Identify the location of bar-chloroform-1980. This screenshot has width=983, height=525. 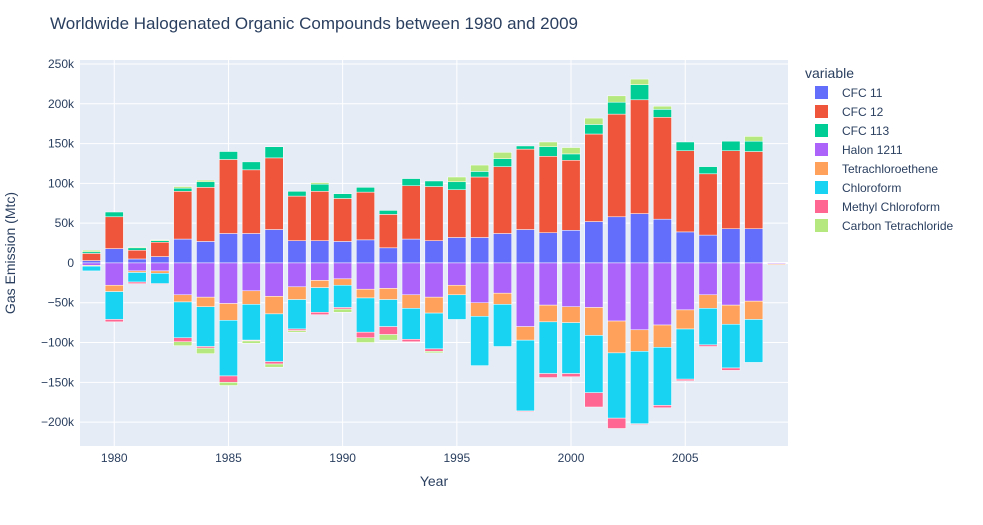
(114, 305).